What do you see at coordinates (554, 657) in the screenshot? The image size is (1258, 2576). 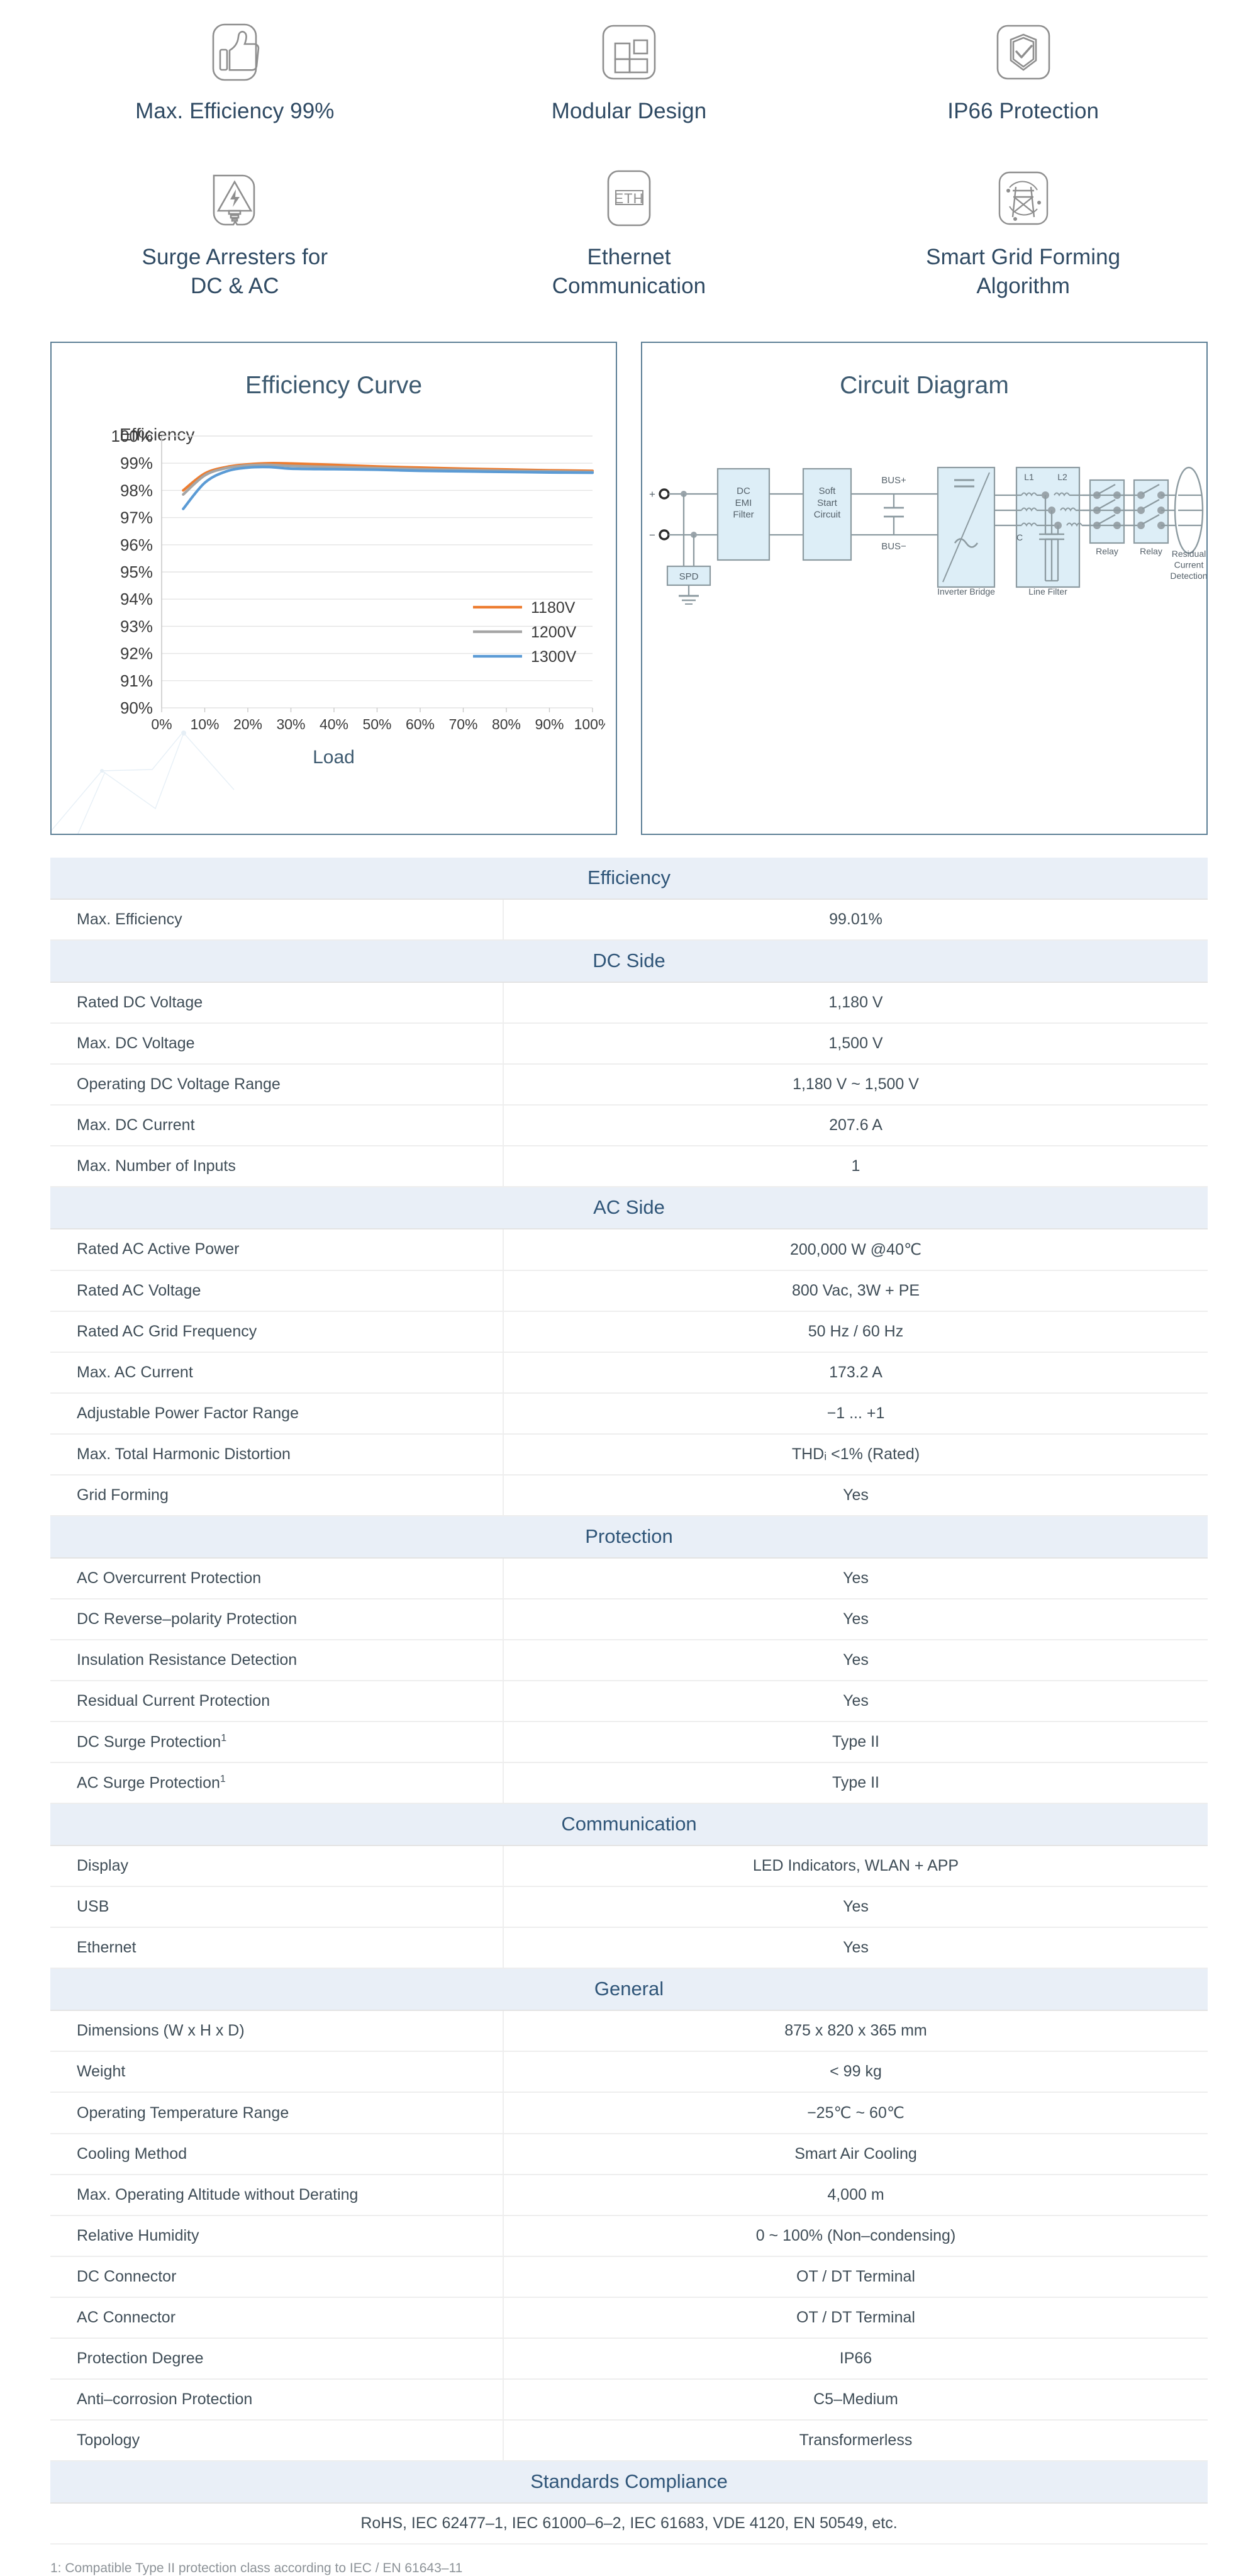 I see `legend-label-1300V: 1300V` at bounding box center [554, 657].